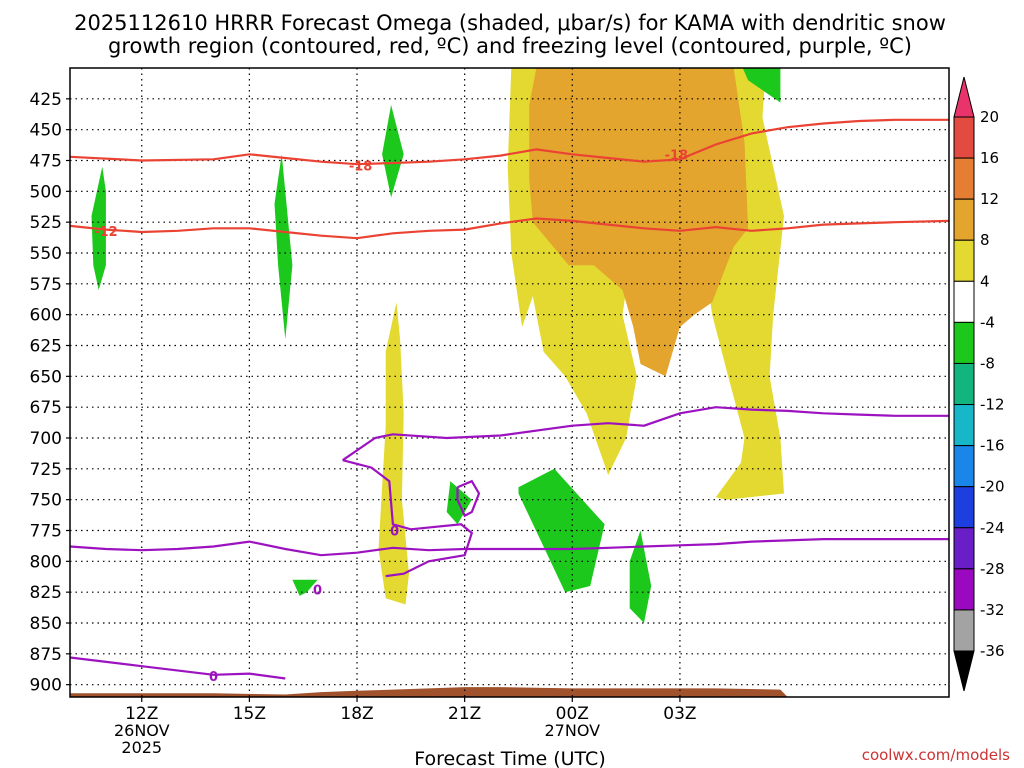 The width and height of the screenshot is (1024, 768). Describe the element at coordinates (46, 192) in the screenshot. I see `y-tick-label: 500` at that location.